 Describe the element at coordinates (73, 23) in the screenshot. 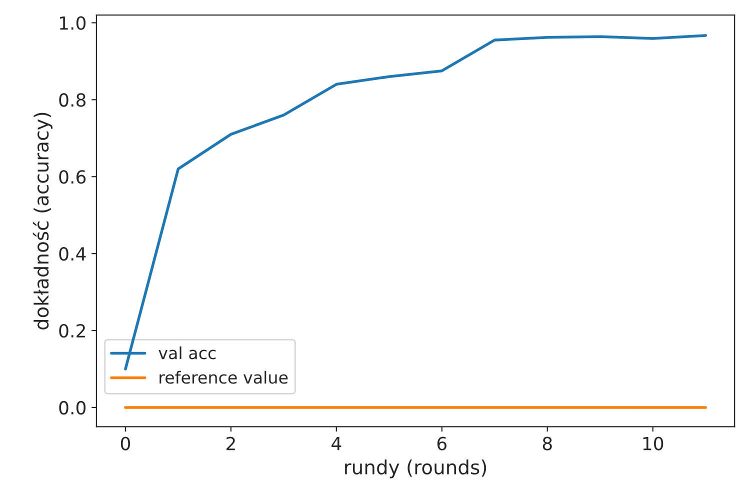

I see `y-tick-label: 1.0` at that location.